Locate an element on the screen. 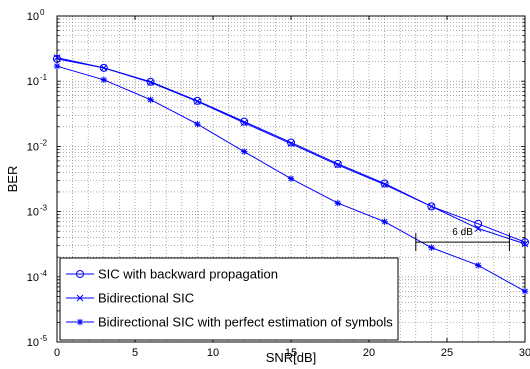 The height and width of the screenshot is (369, 530). legend-item-1: SIC with backward propagation is located at coordinates (172, 274).